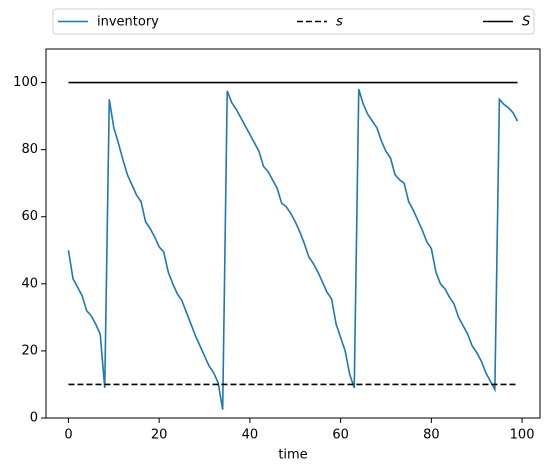  What do you see at coordinates (29, 350) in the screenshot?
I see `y-tick-label: 20` at bounding box center [29, 350].